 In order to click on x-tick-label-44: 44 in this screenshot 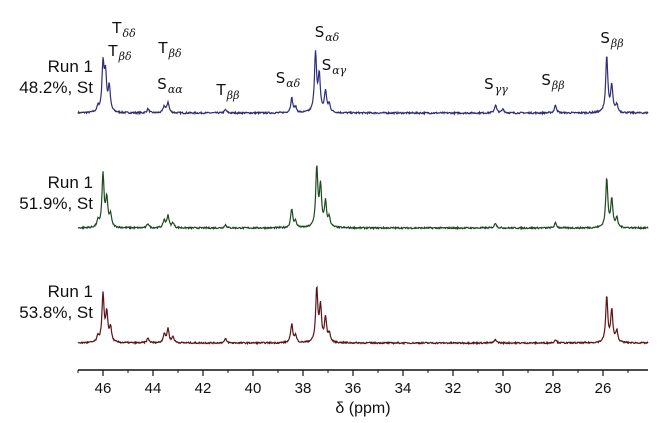, I will do `click(153, 388)`.